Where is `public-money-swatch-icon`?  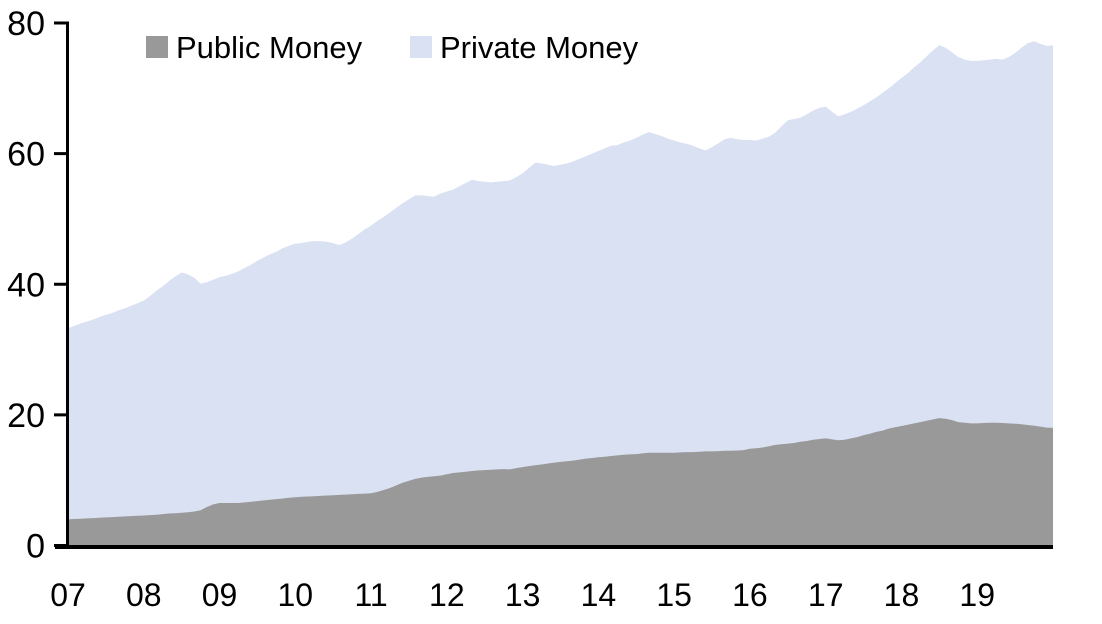 public-money-swatch-icon is located at coordinates (157, 47).